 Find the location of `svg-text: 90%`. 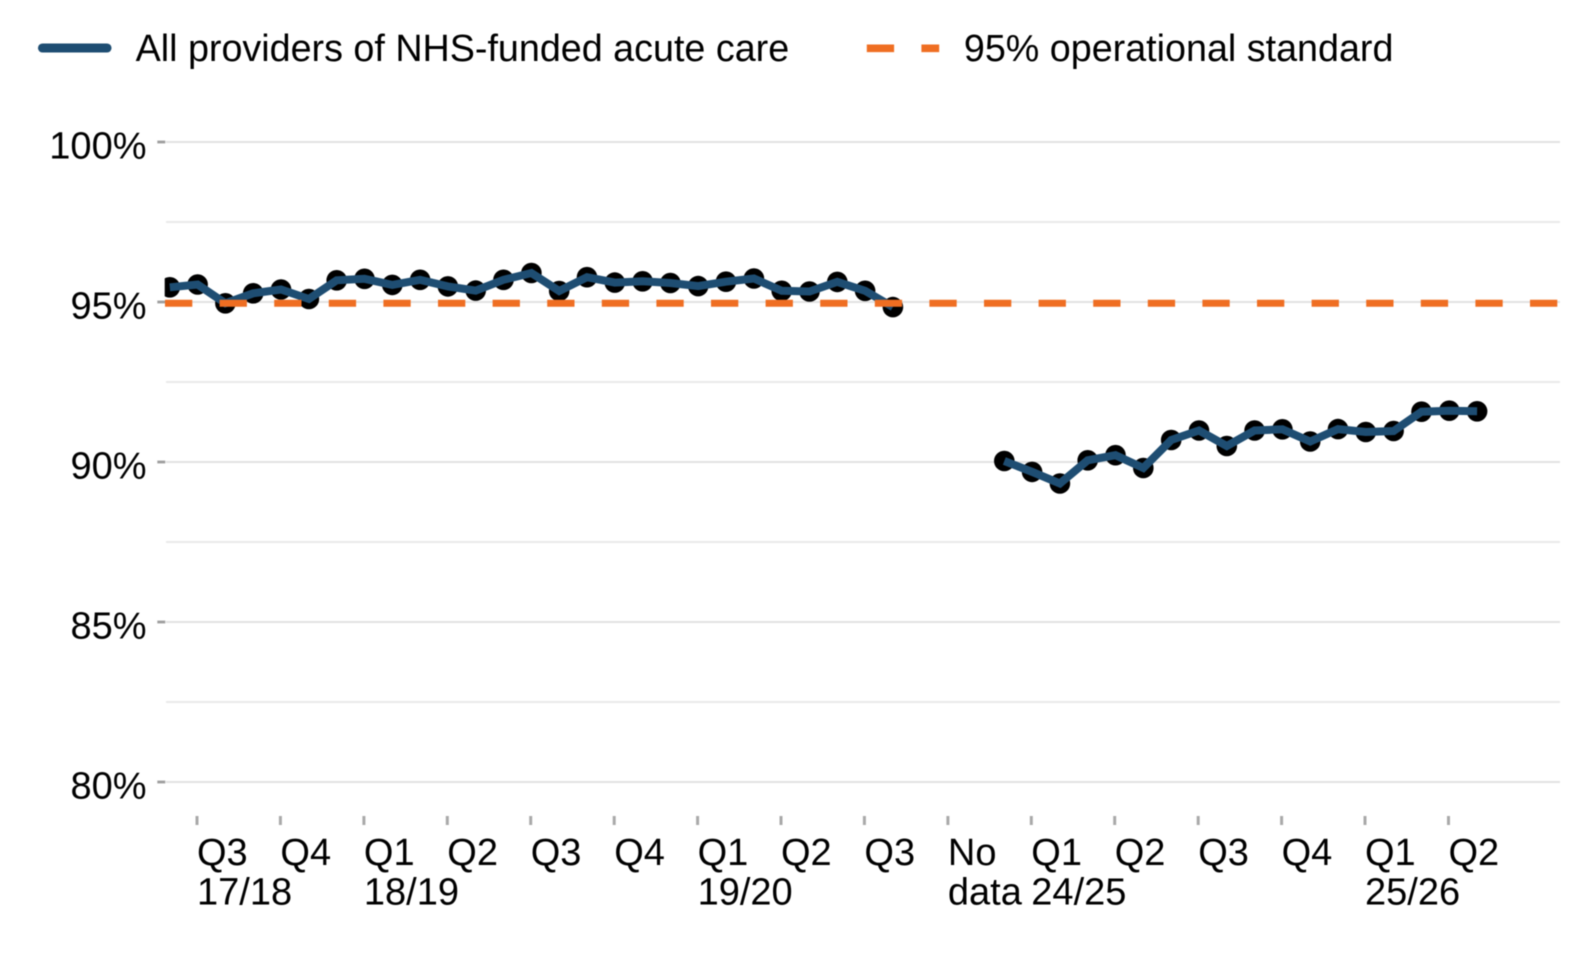

svg-text: 90% is located at coordinates (108, 467).